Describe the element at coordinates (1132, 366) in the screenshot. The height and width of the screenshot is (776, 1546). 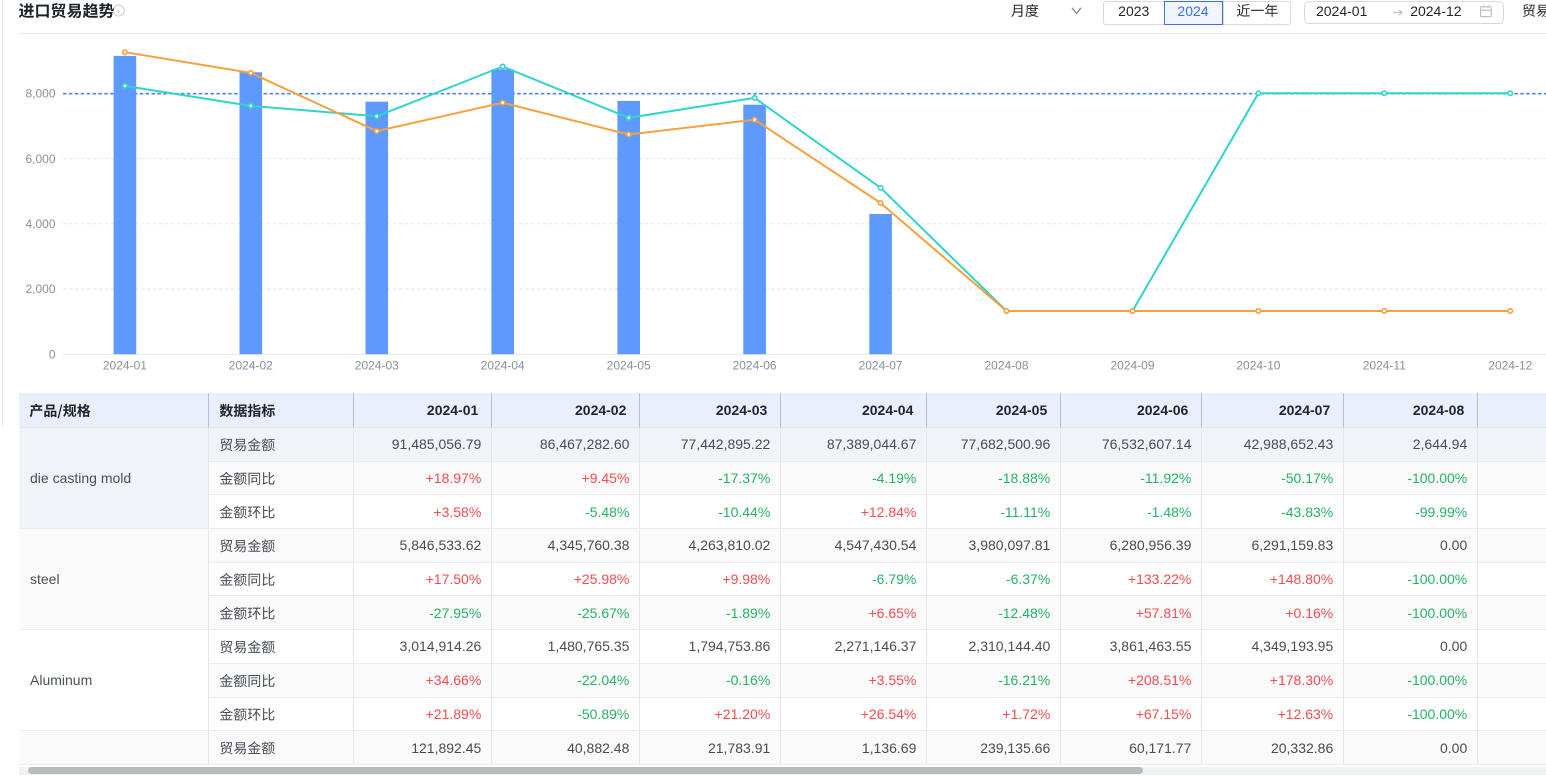
I see `svg-text: 2024-09` at that location.